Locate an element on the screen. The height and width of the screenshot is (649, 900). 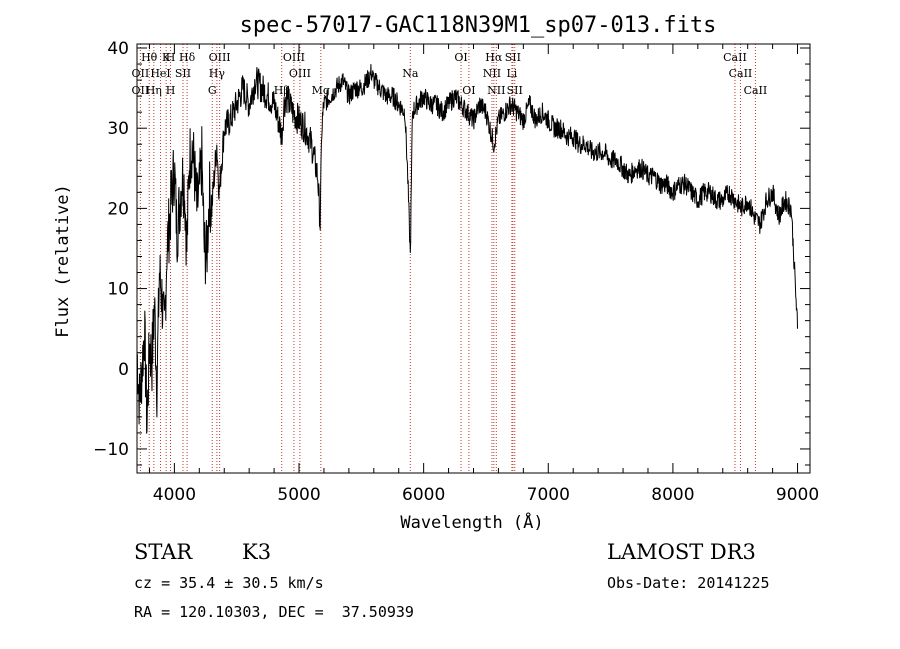
y-tick-label-5: 40 is located at coordinates (118, 49).